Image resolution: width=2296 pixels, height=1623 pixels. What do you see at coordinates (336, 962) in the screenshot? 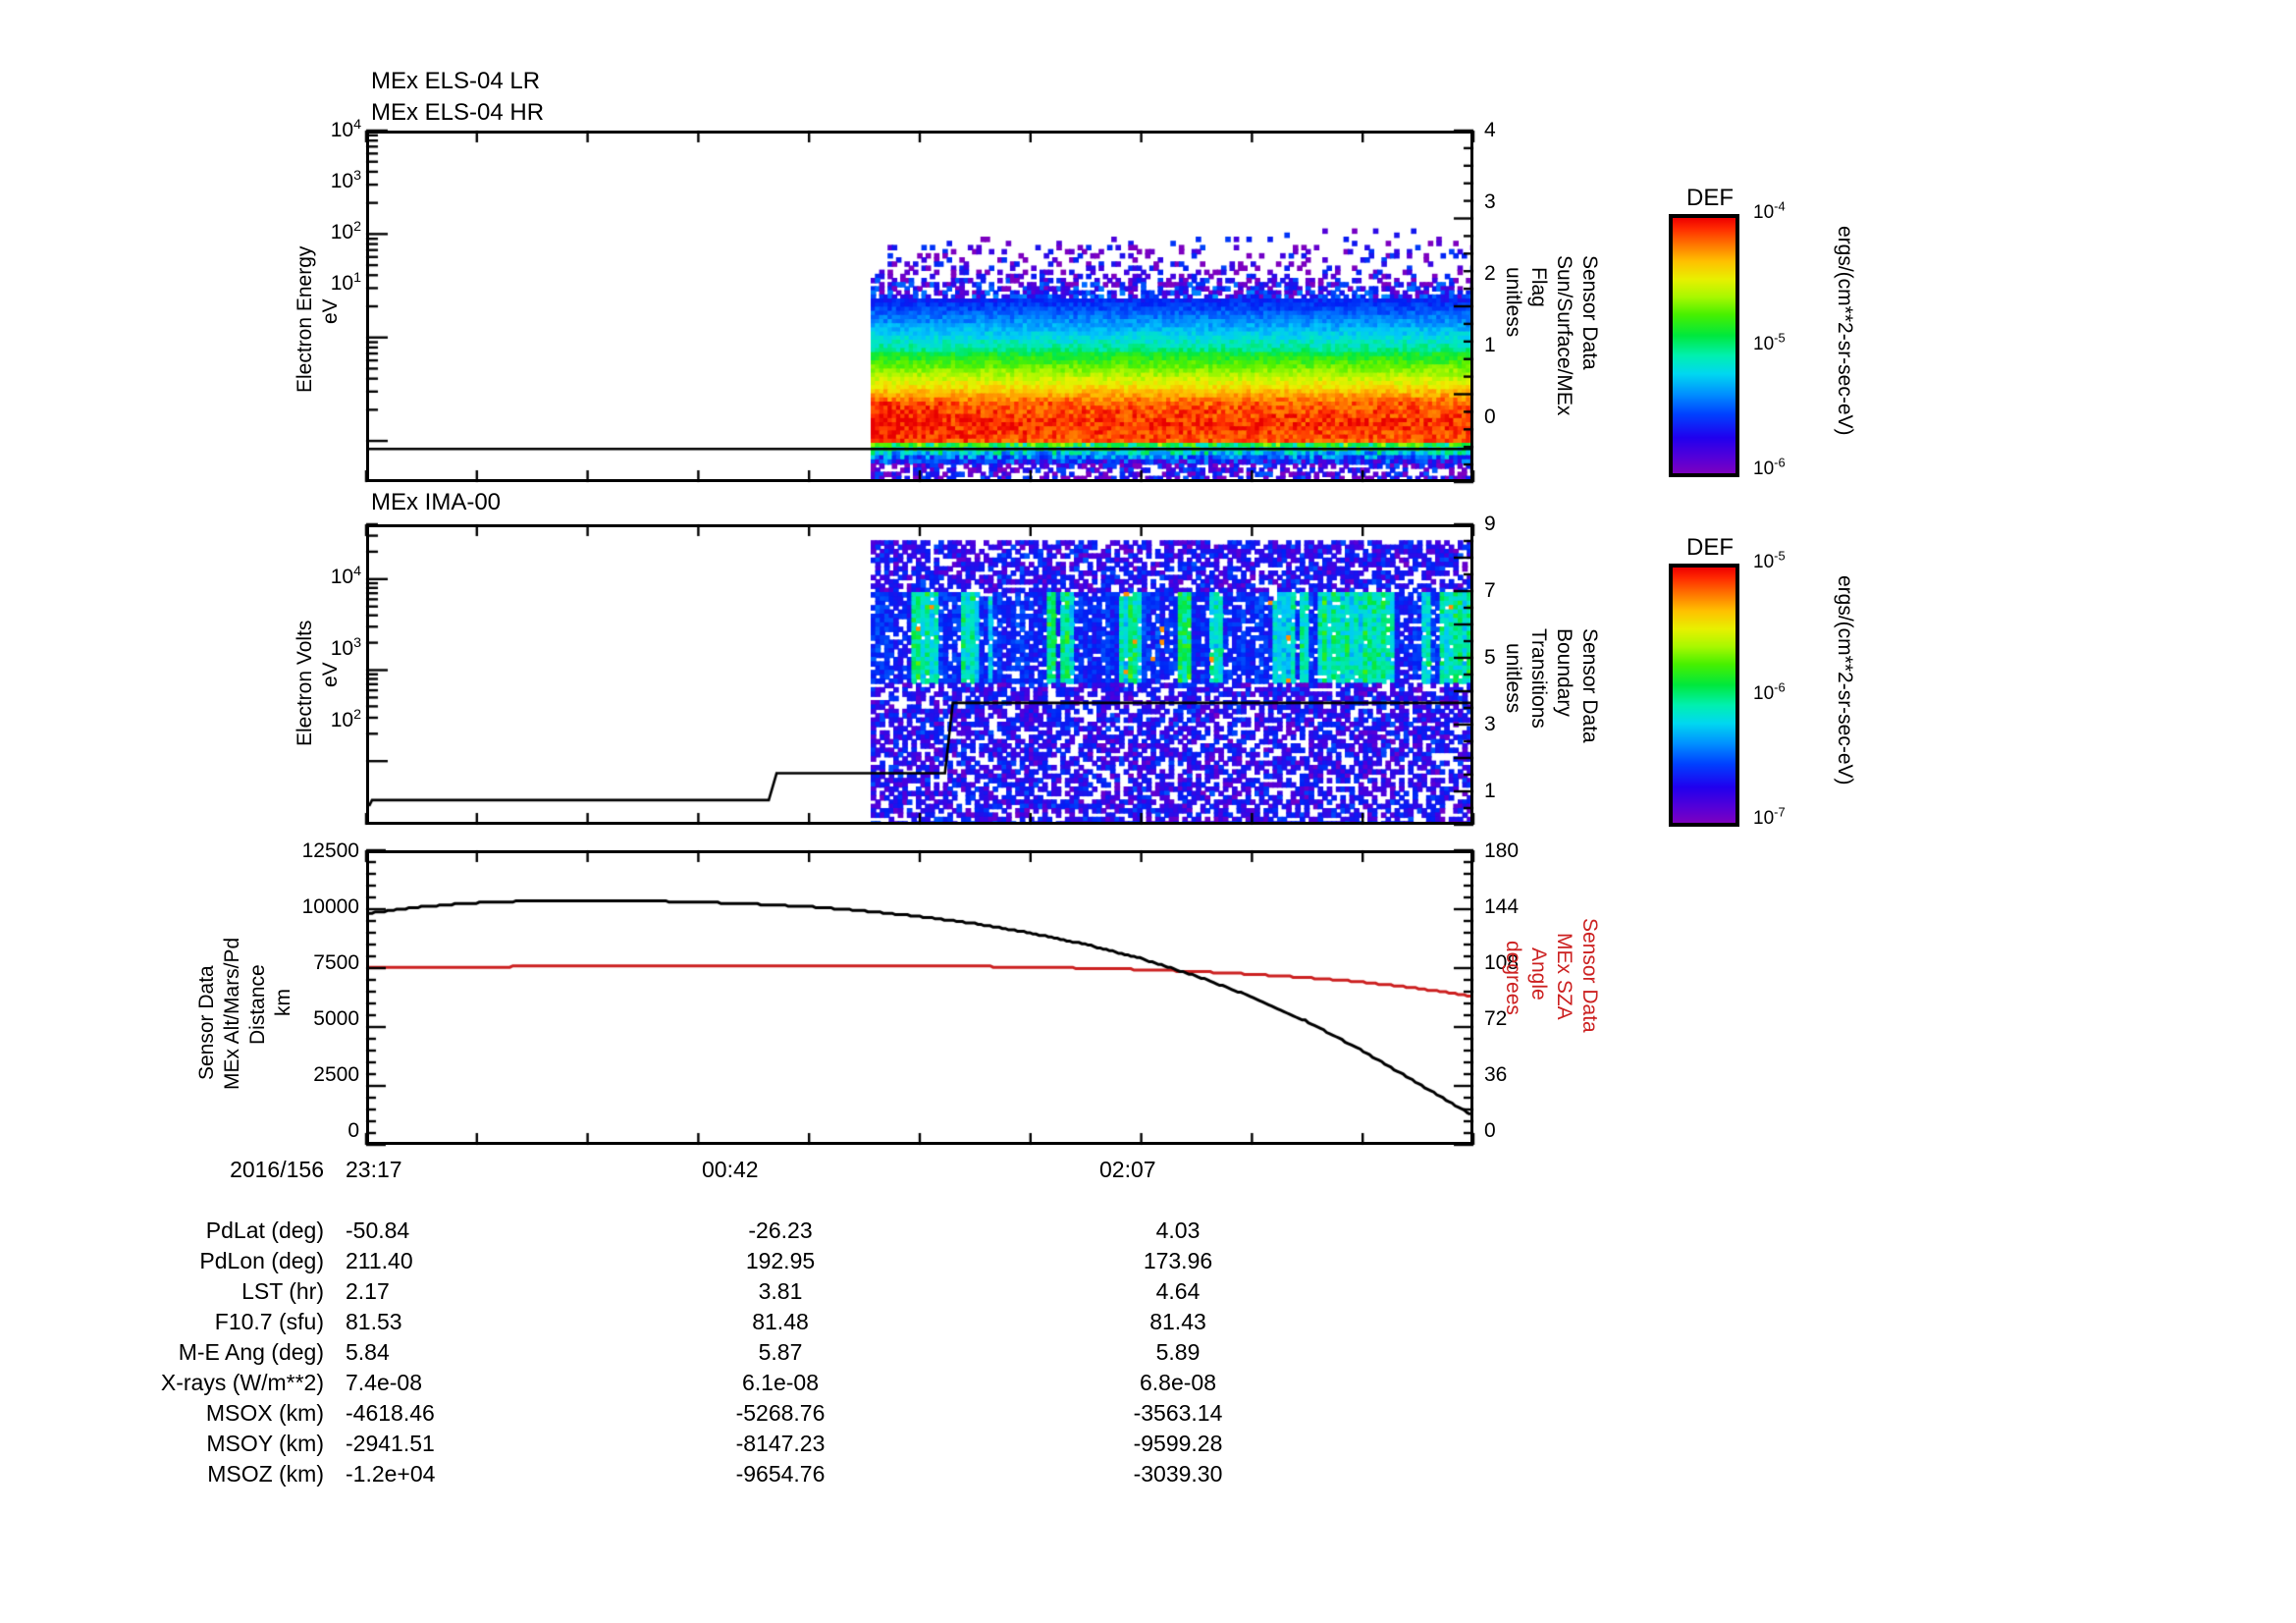
I see `panel-distance-ytick-7500: 7500` at bounding box center [336, 962].